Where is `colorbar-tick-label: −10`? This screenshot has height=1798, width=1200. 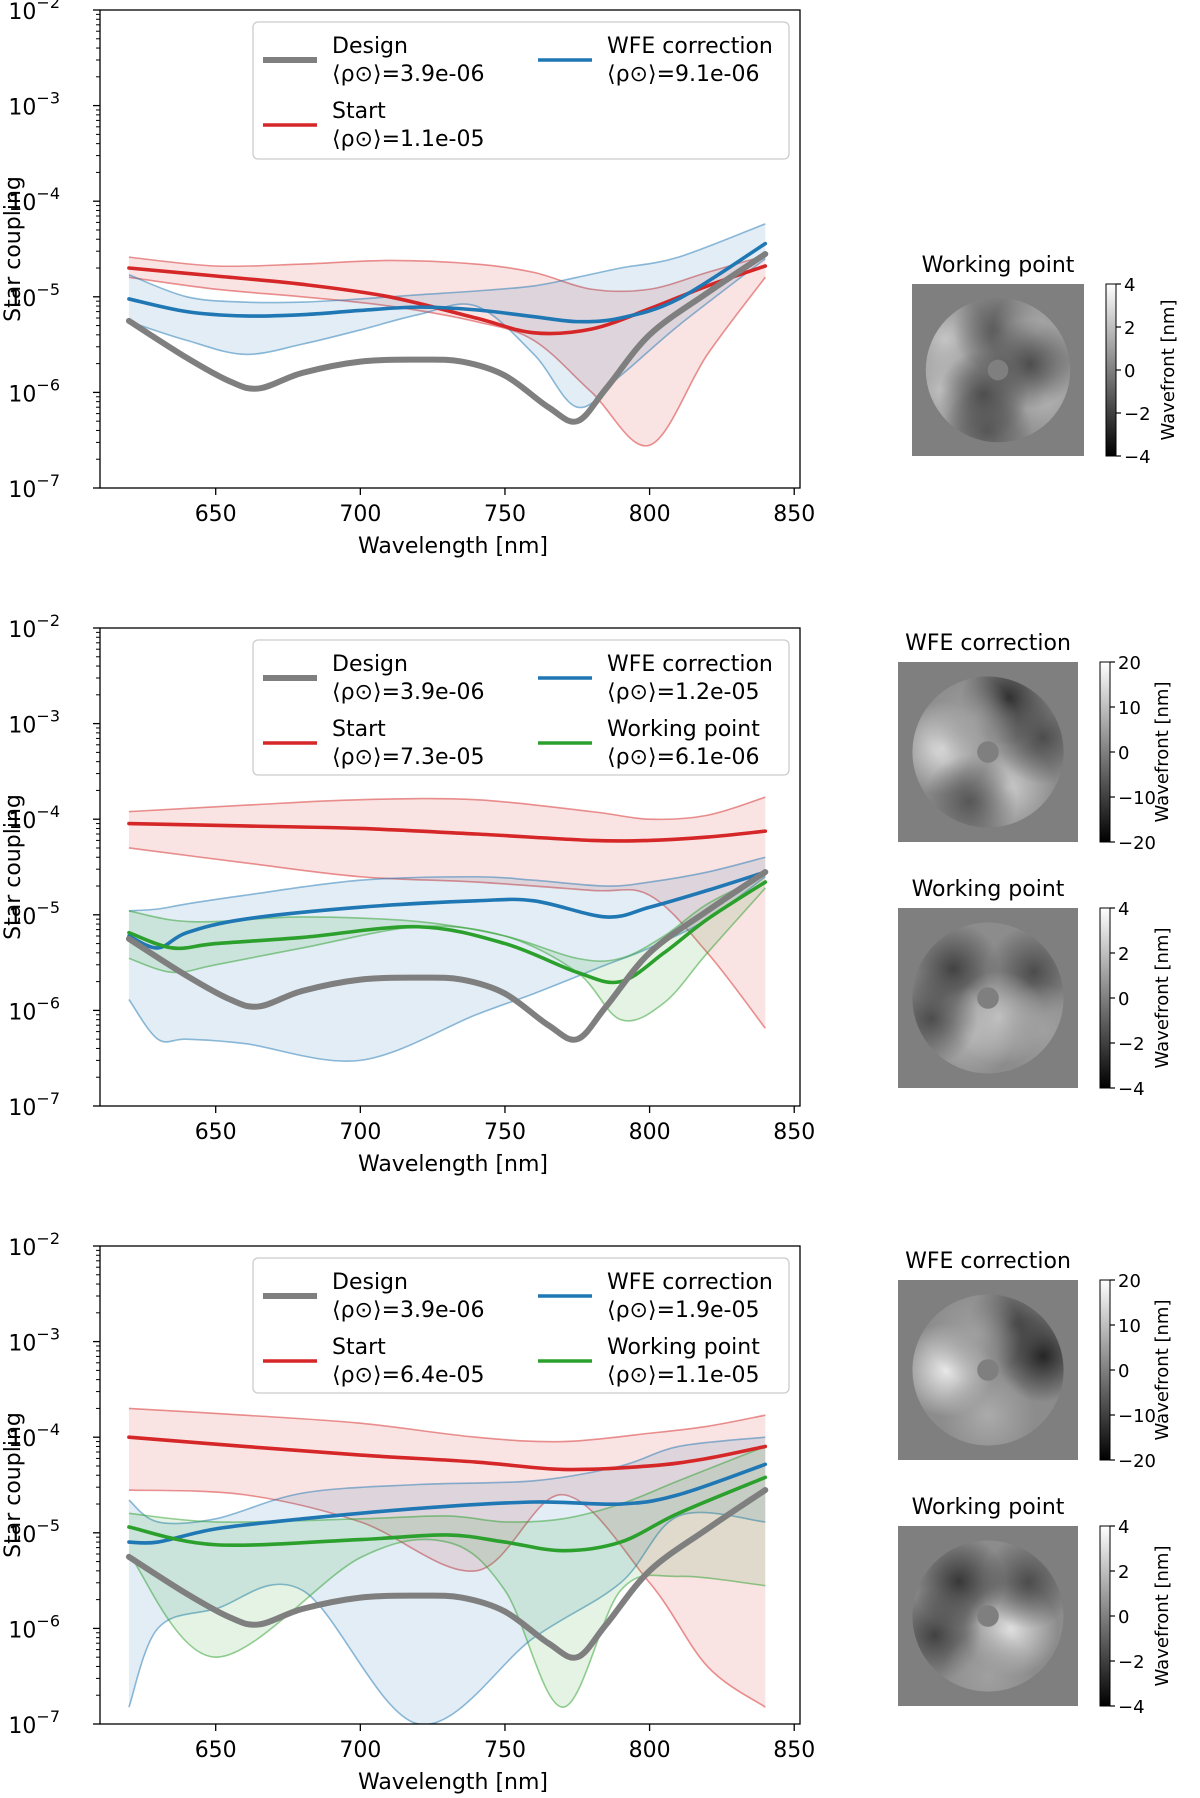
colorbar-tick-label: −10 is located at coordinates (1137, 798).